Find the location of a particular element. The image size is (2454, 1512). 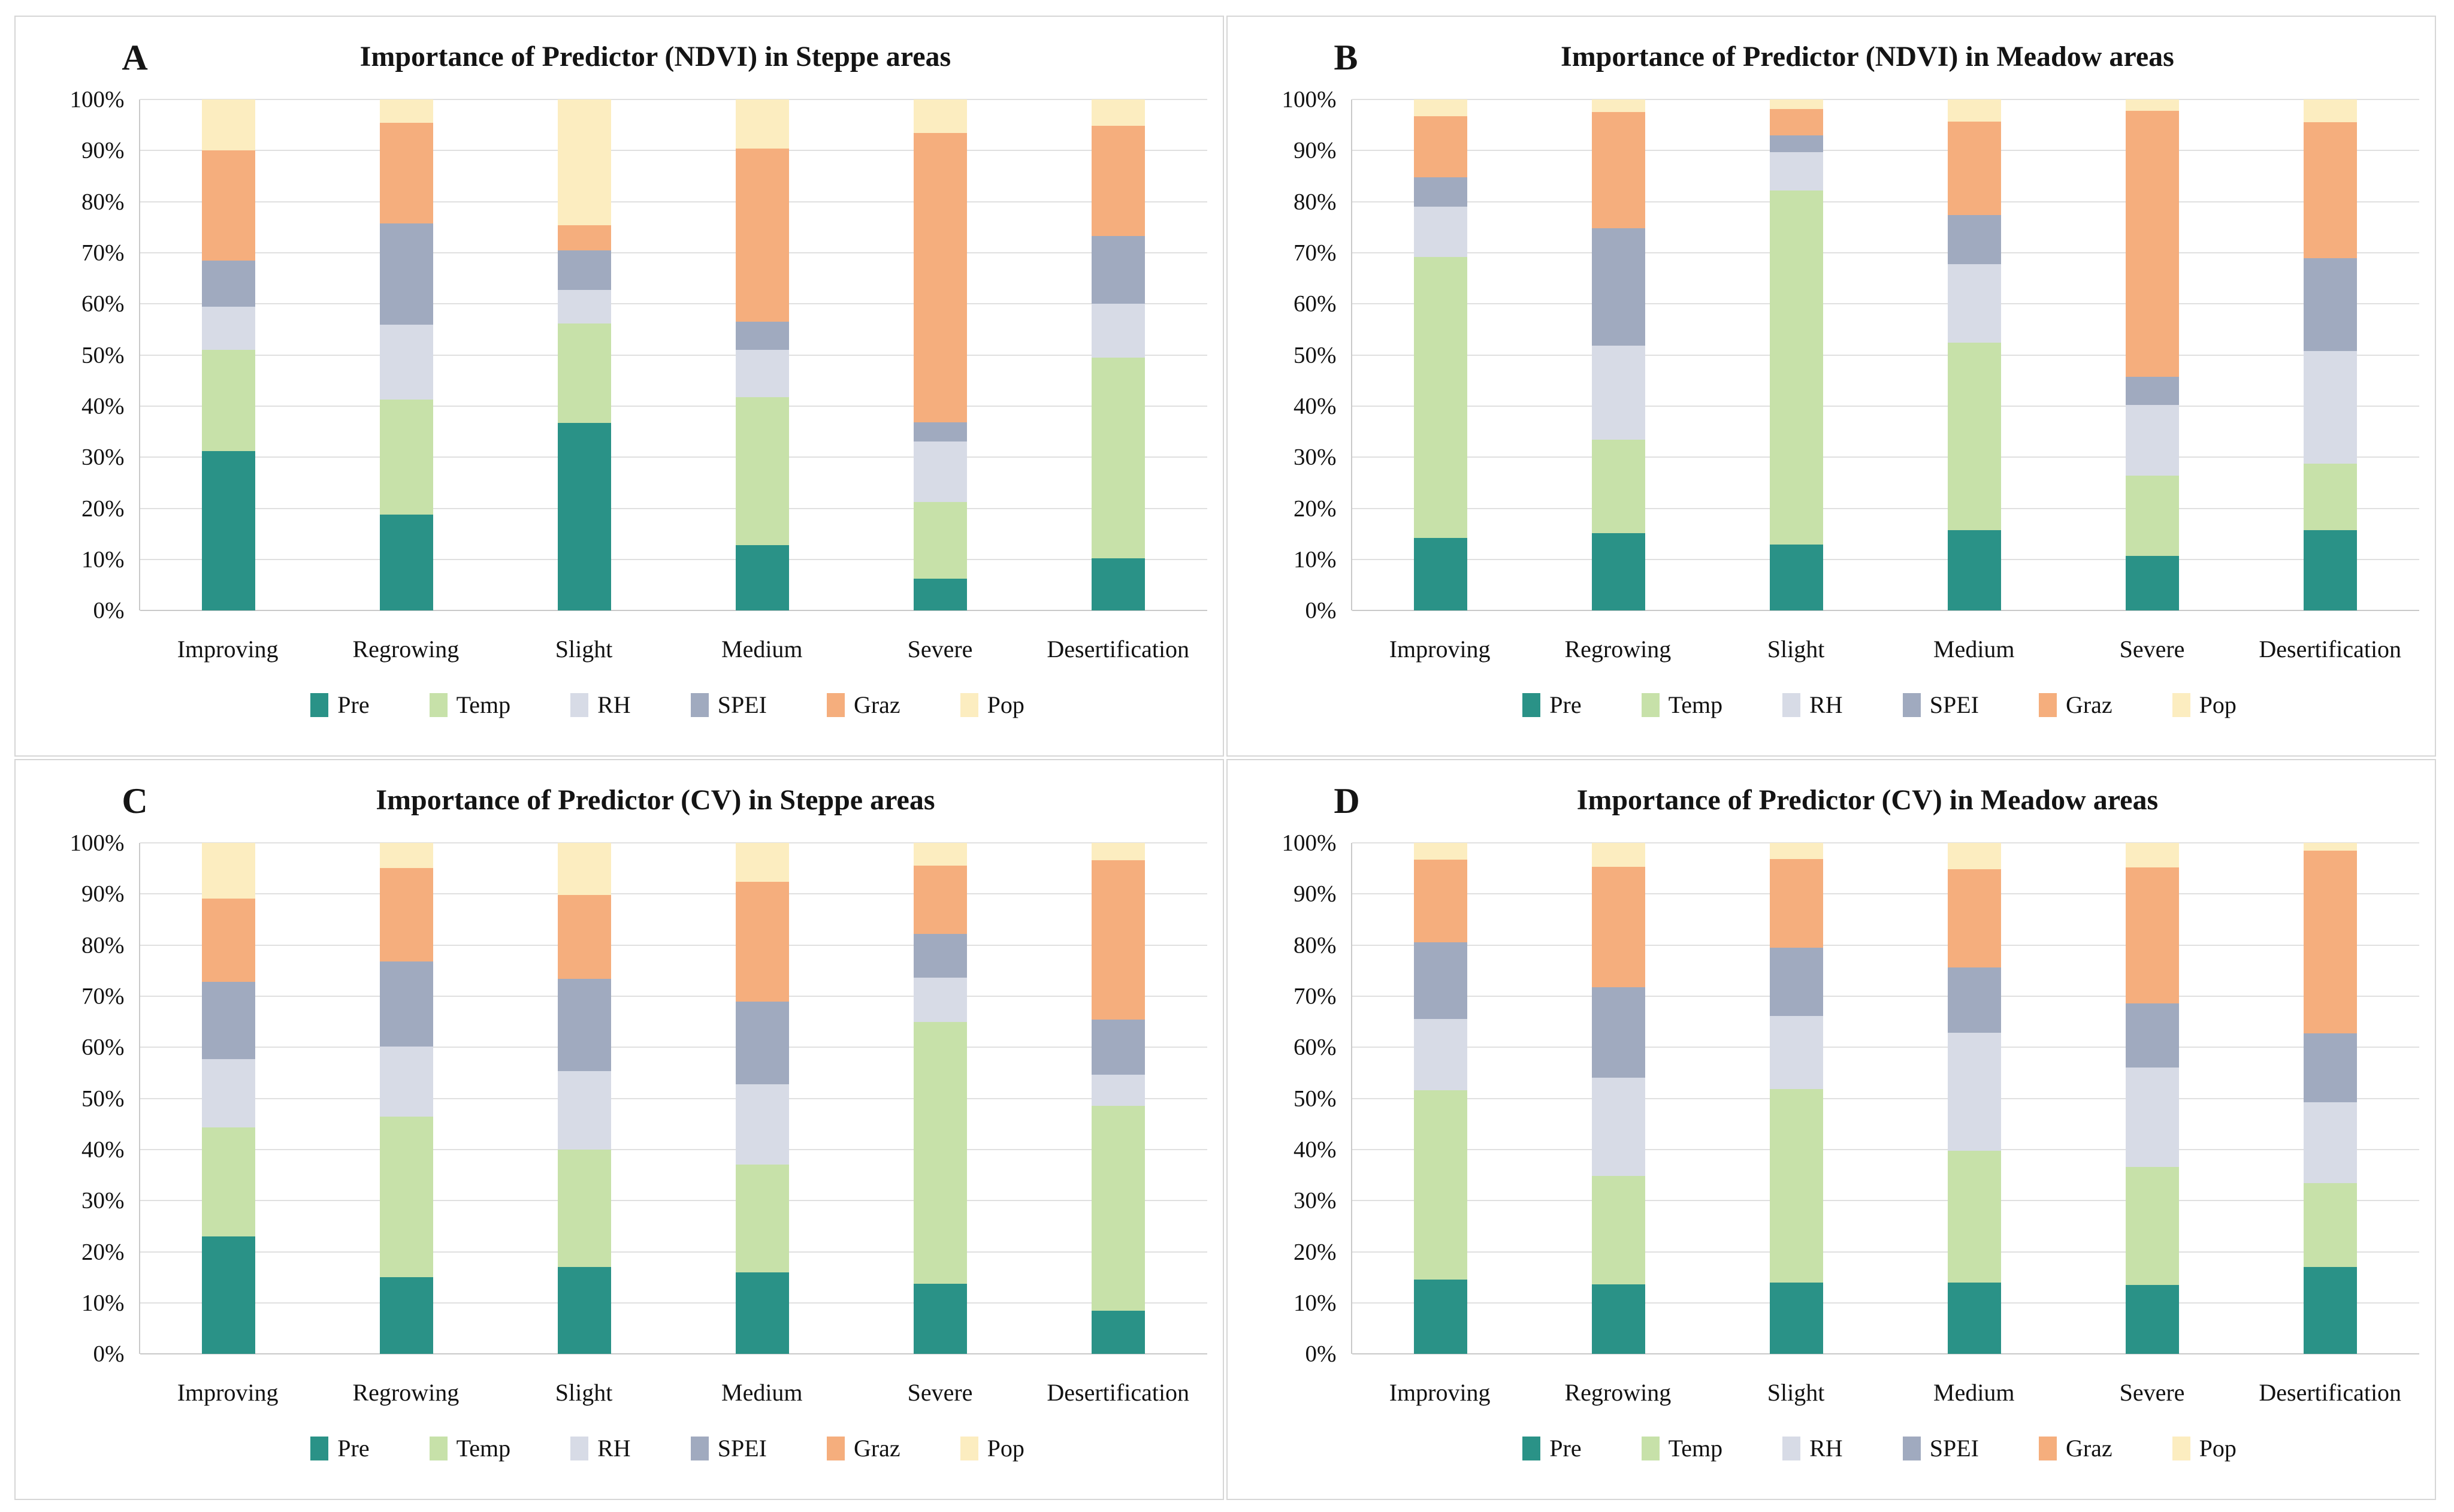

stacked-bar-desertification is located at coordinates (2330, 355).